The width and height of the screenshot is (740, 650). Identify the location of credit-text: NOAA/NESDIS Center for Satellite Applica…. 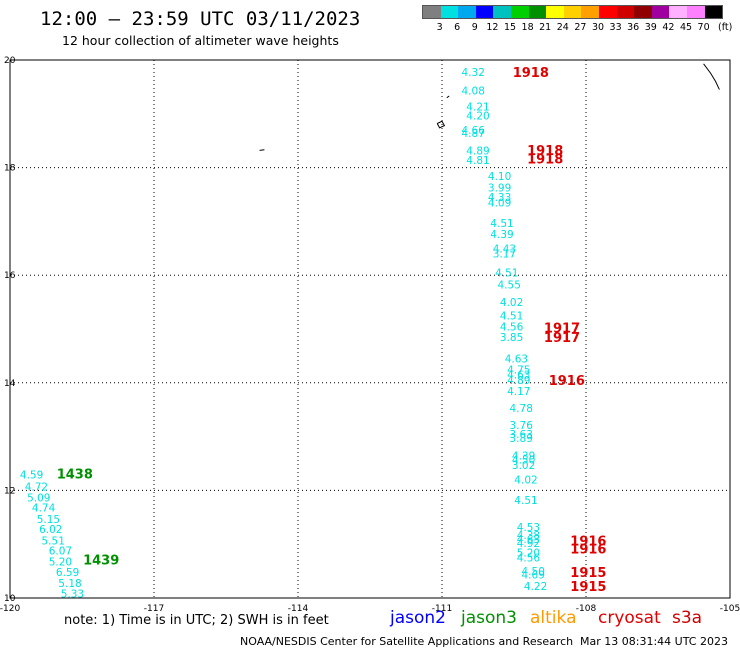
(407, 641).